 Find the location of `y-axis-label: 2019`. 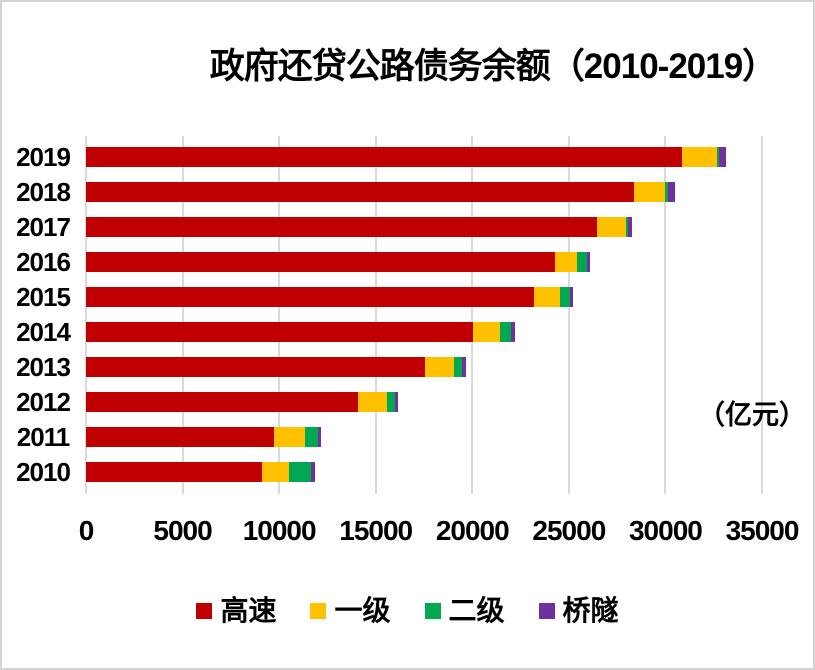

y-axis-label: 2019 is located at coordinates (43, 157).